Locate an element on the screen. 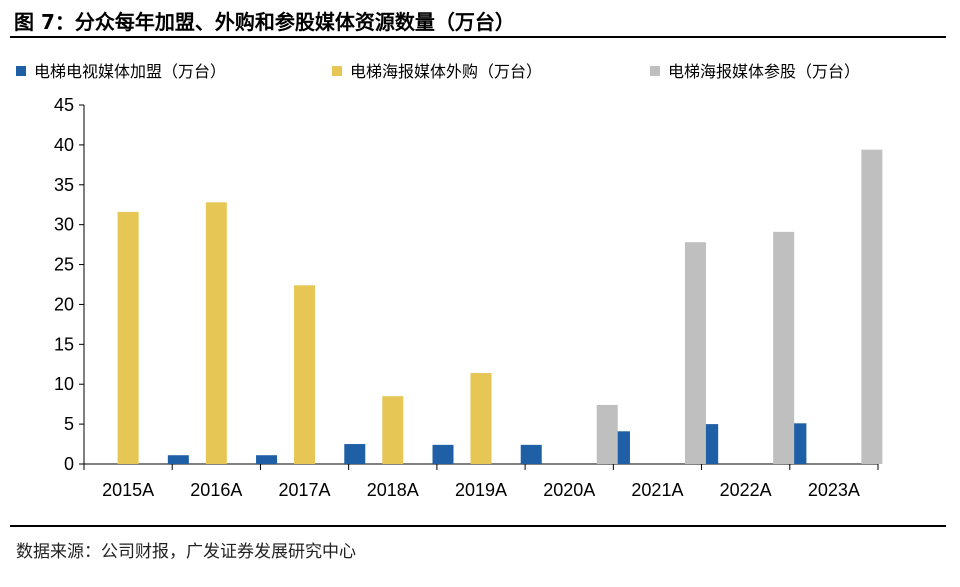  y-tick-label: 35 is located at coordinates (64, 185).